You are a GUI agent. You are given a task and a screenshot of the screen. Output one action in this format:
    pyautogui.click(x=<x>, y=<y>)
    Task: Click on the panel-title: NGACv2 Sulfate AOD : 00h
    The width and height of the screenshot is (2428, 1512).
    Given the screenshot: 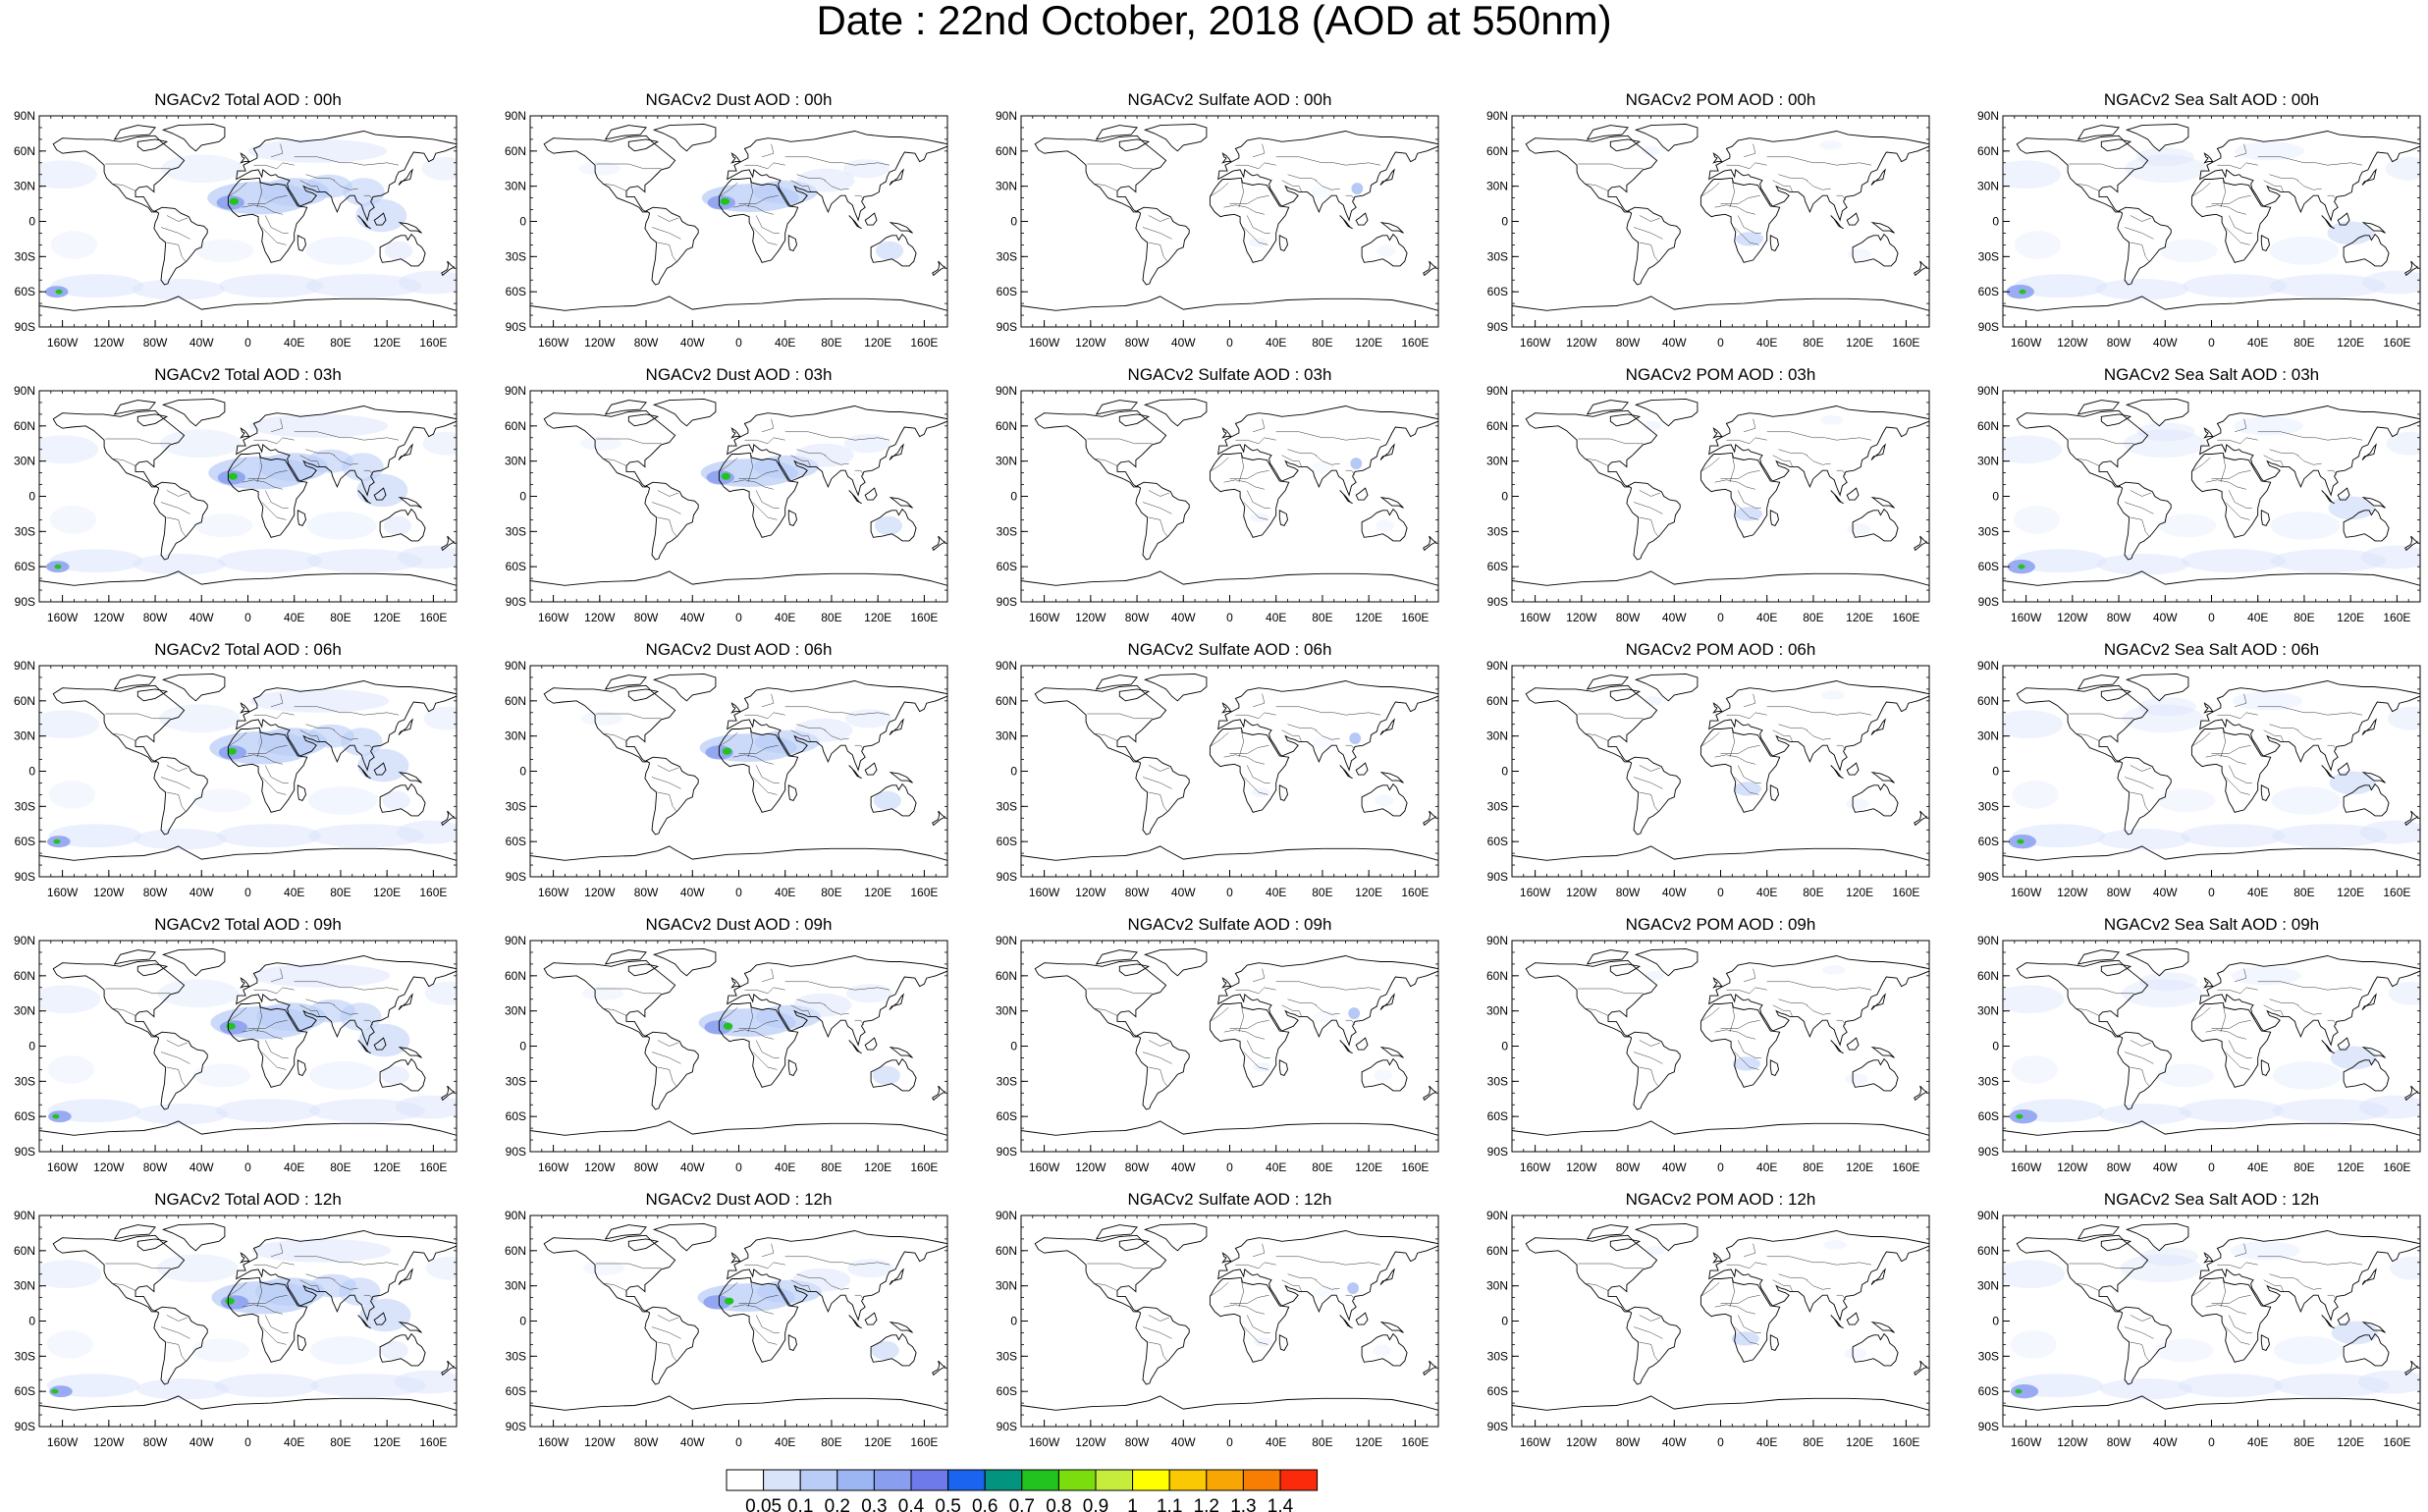 What is the action you would take?
    pyautogui.click(x=1230, y=99)
    